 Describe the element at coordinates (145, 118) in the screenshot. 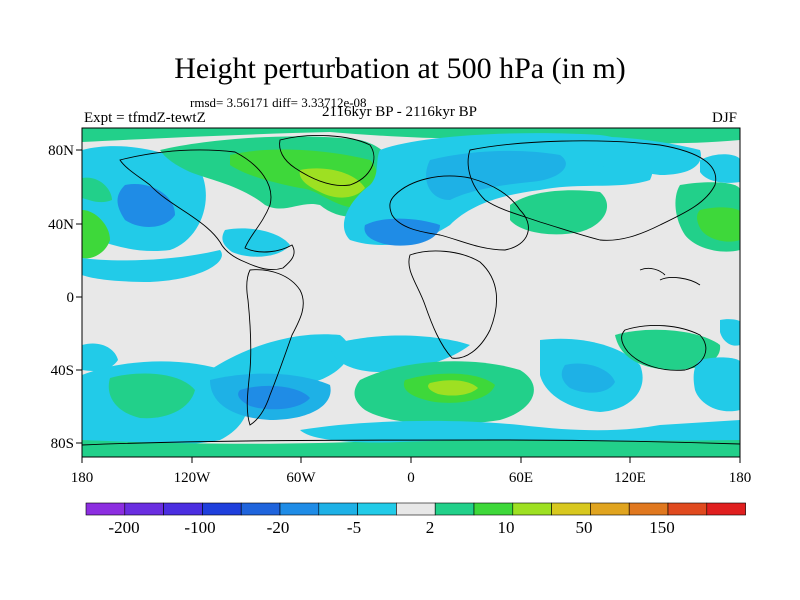

I see `experiment-label: Expt = tfmdZ-tewtZ` at that location.